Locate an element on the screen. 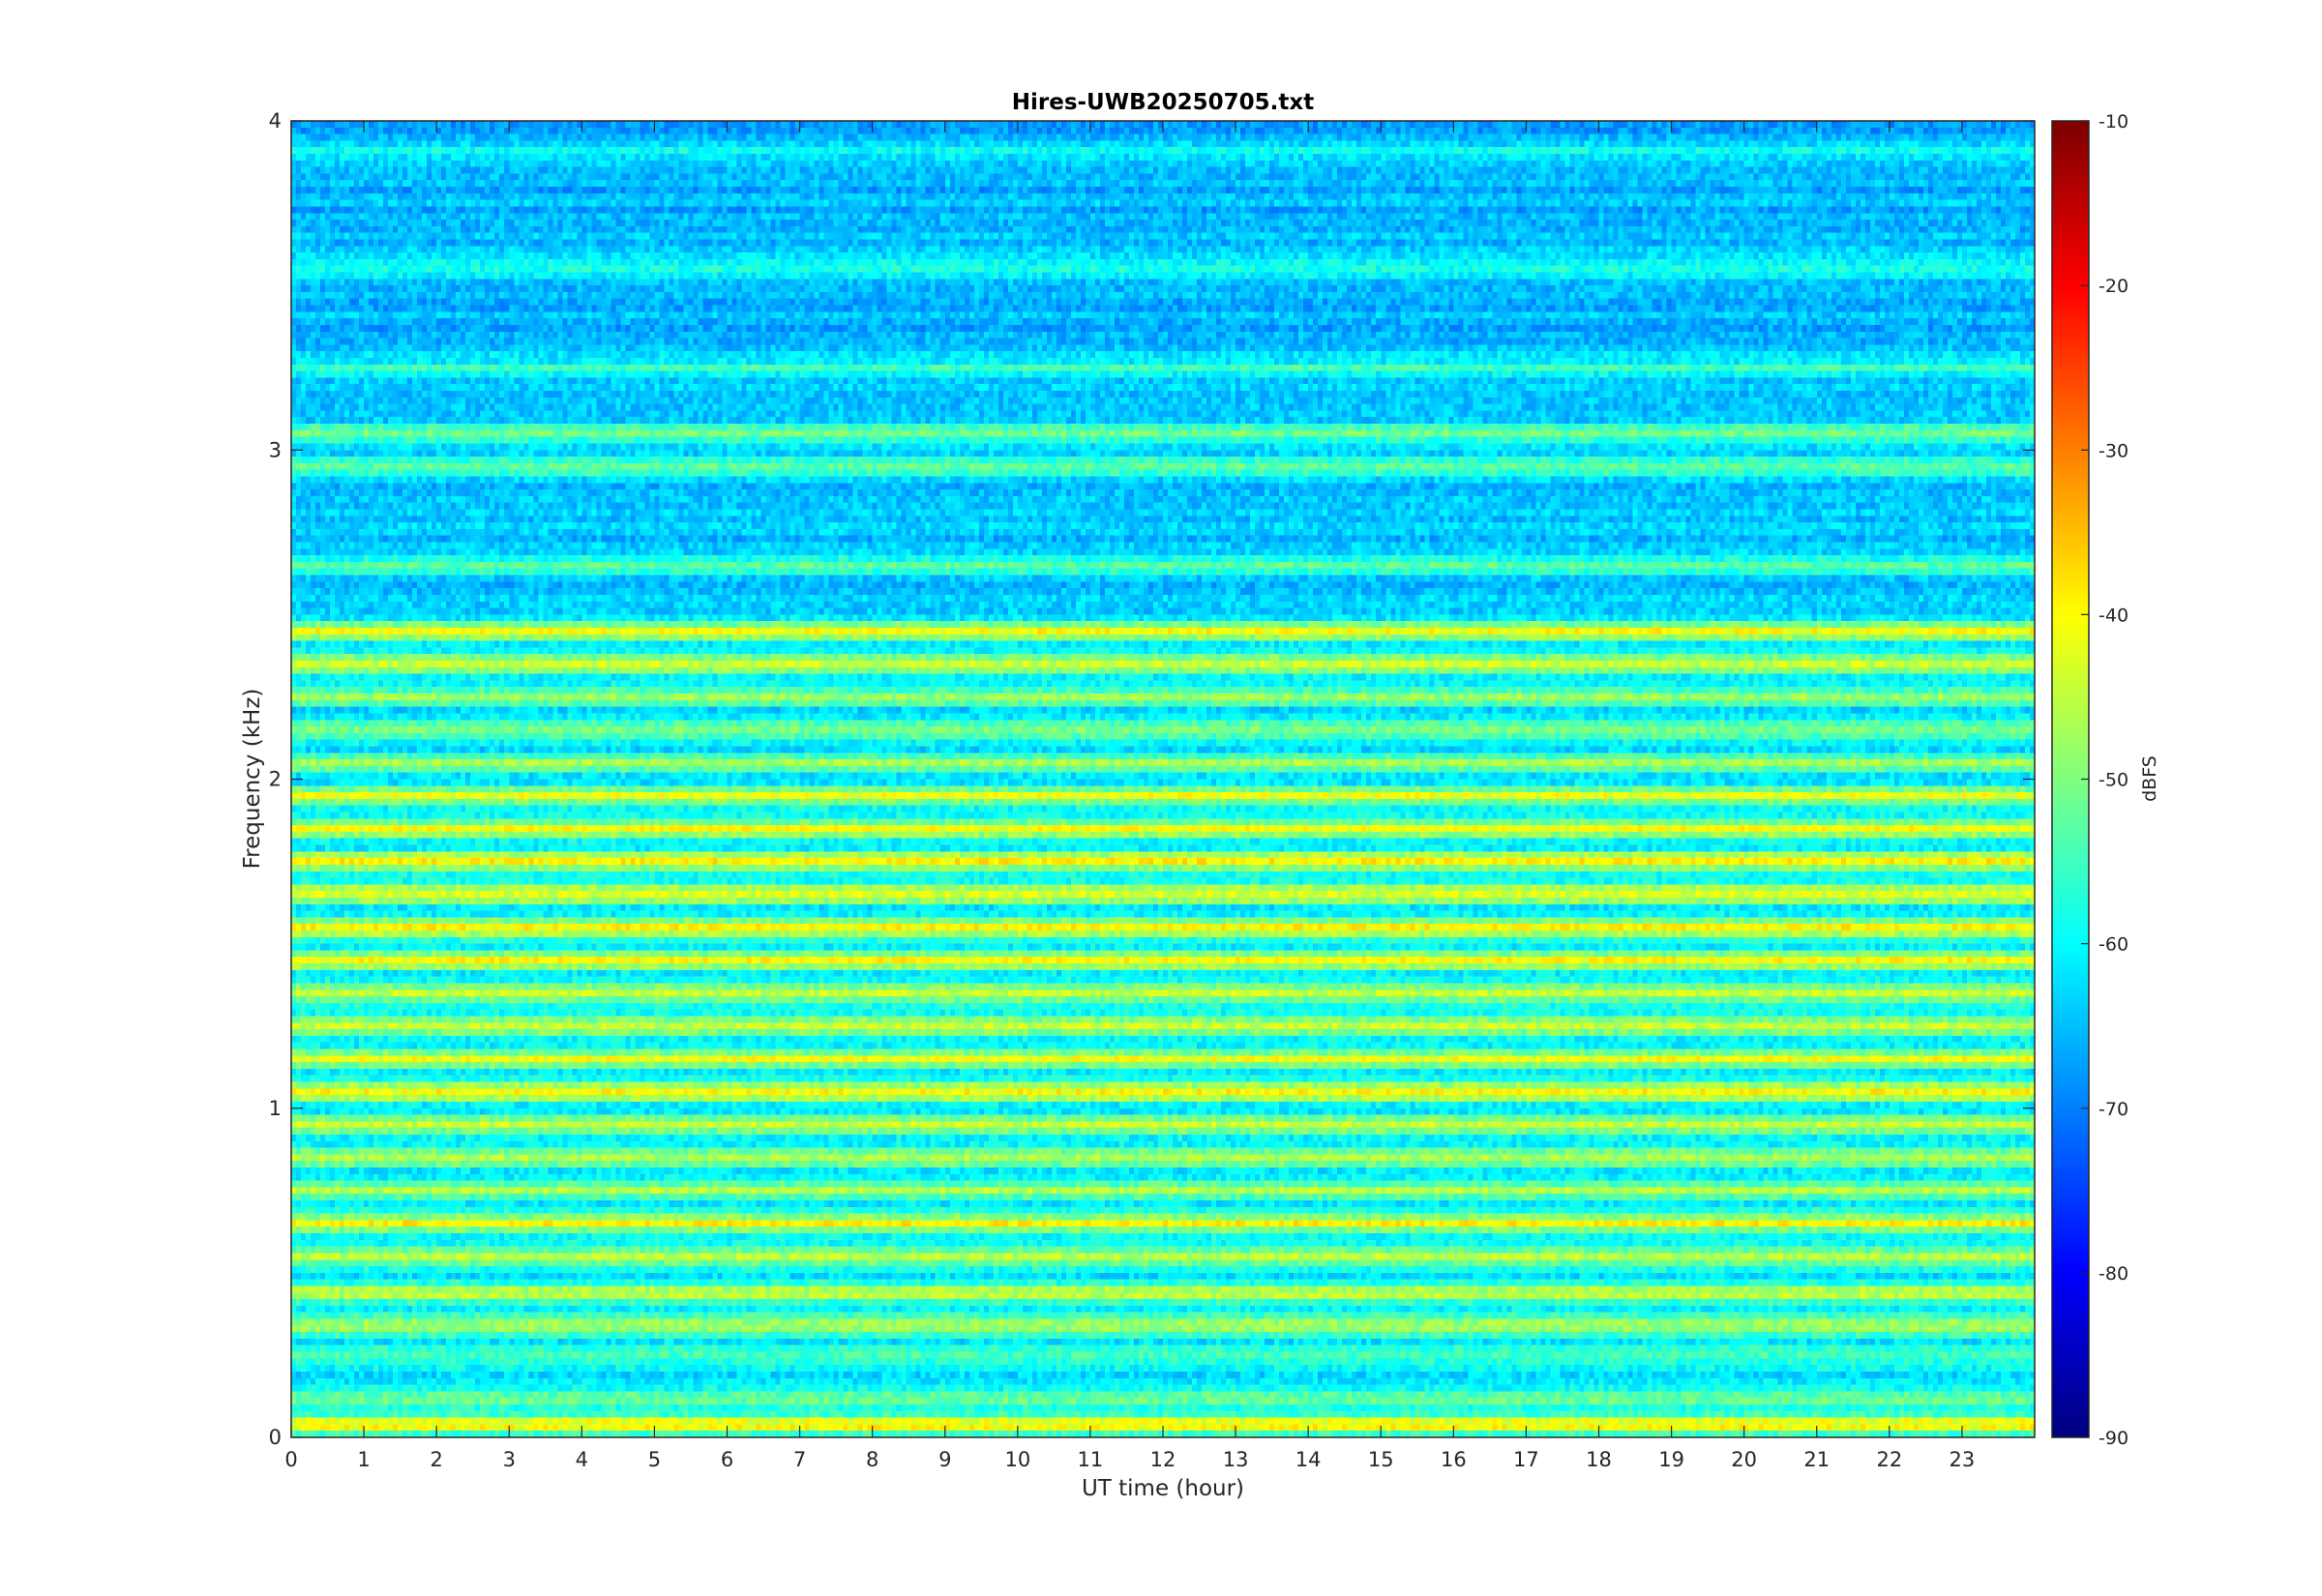 The width and height of the screenshot is (2322, 1596). x-tick-label: 23 is located at coordinates (1963, 1459).